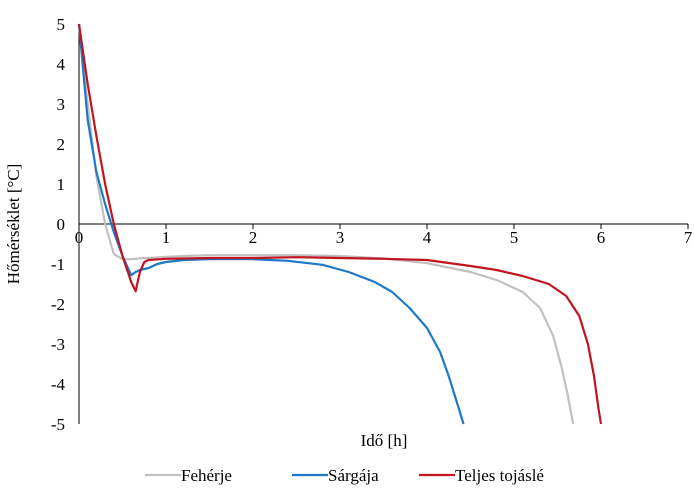 Image resolution: width=694 pixels, height=489 pixels. What do you see at coordinates (58, 384) in the screenshot?
I see `y-tick-label: -4` at bounding box center [58, 384].